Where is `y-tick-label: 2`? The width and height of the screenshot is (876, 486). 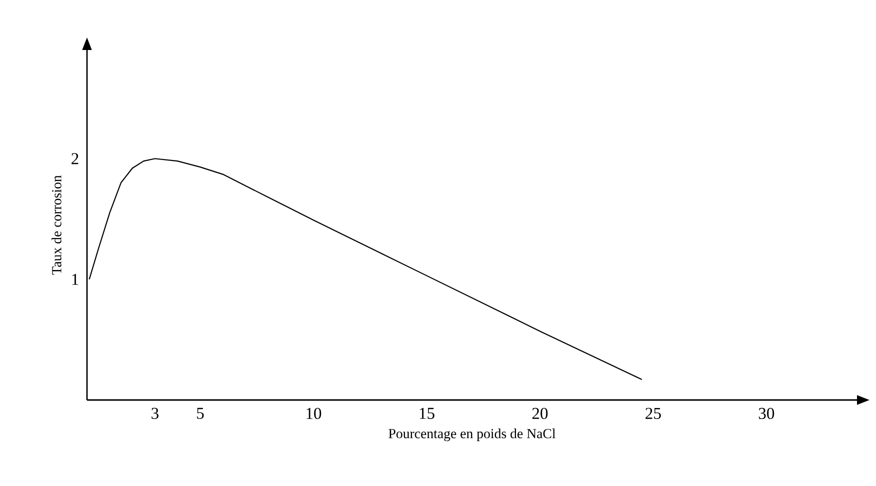 y-tick-label: 2 is located at coordinates (75, 158).